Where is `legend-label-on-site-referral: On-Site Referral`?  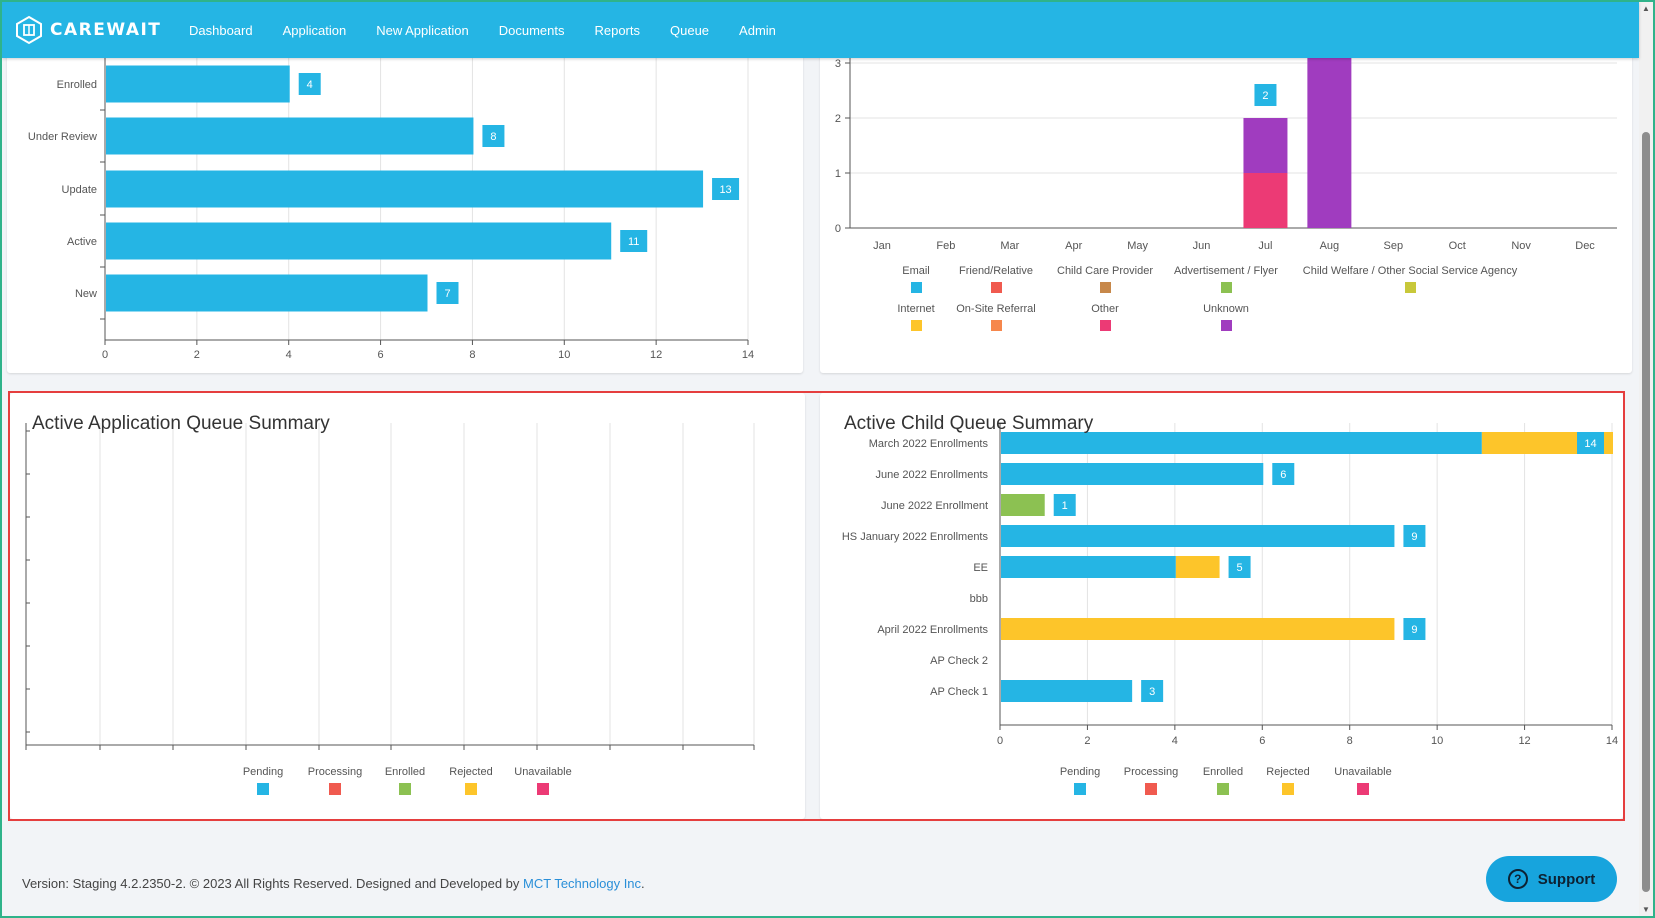 legend-label-on-site-referral: On-Site Referral is located at coordinates (995, 309).